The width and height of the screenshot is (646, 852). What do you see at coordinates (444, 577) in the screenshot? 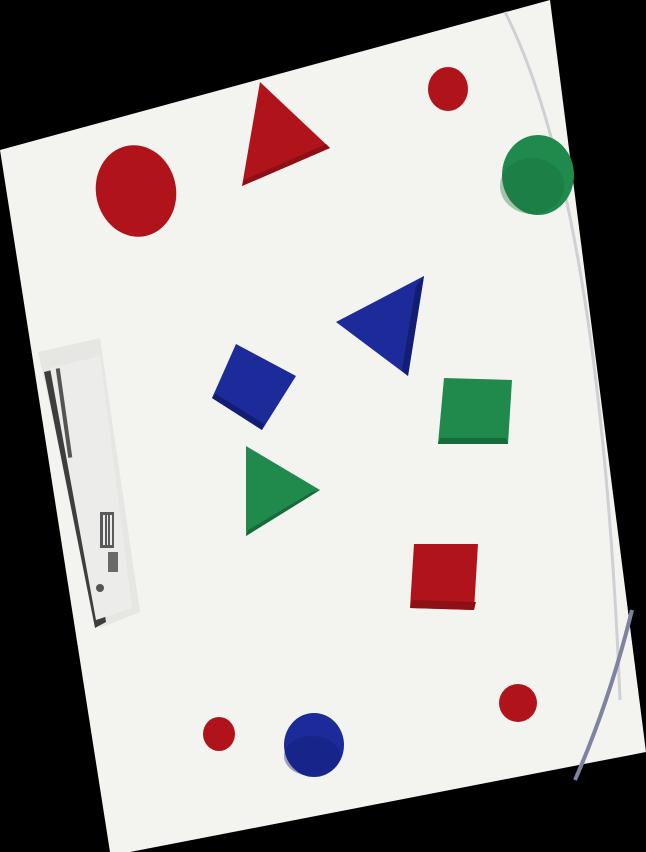
I see `red-square` at bounding box center [444, 577].